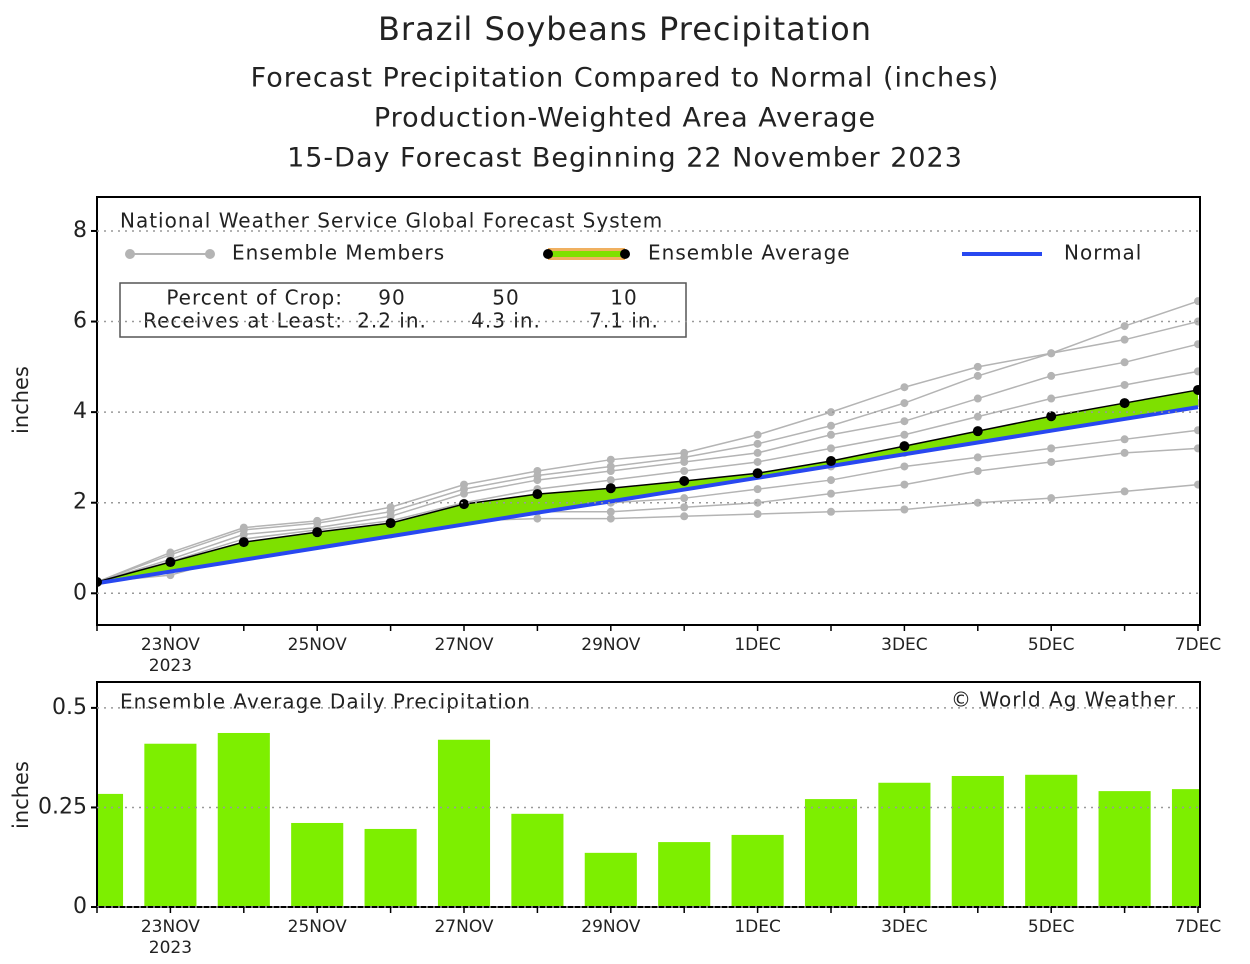 The height and width of the screenshot is (964, 1250). What do you see at coordinates (749, 253) in the screenshot?
I see `legend-label: Ensemble Average` at bounding box center [749, 253].